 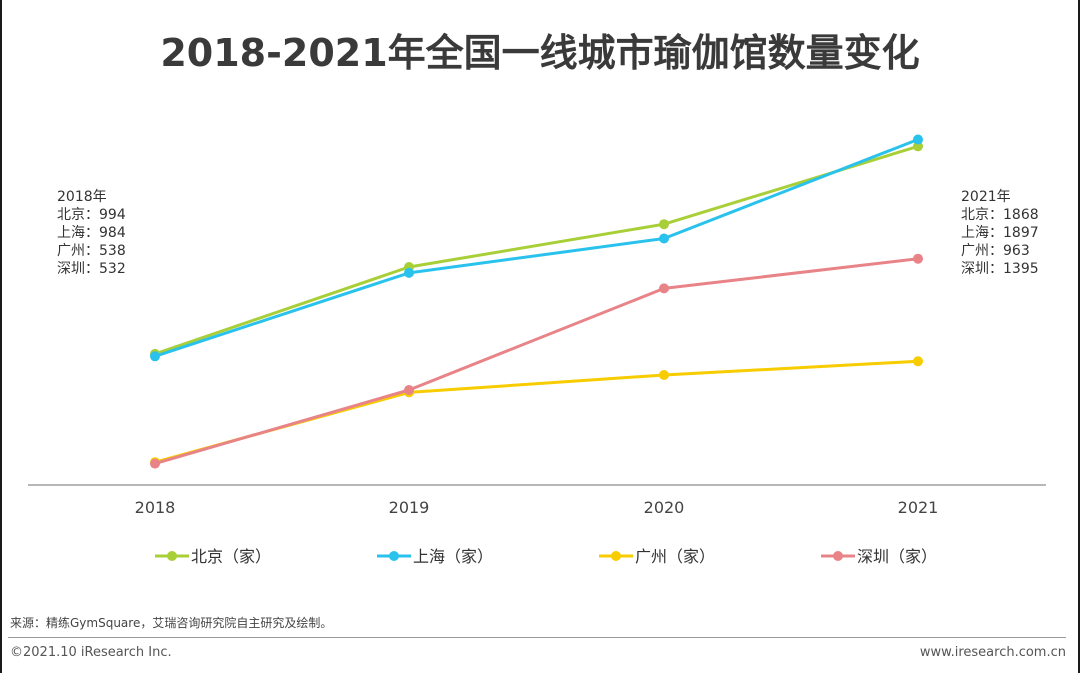 I want to click on x-tick-label-2021: 2021, so click(x=918, y=507).